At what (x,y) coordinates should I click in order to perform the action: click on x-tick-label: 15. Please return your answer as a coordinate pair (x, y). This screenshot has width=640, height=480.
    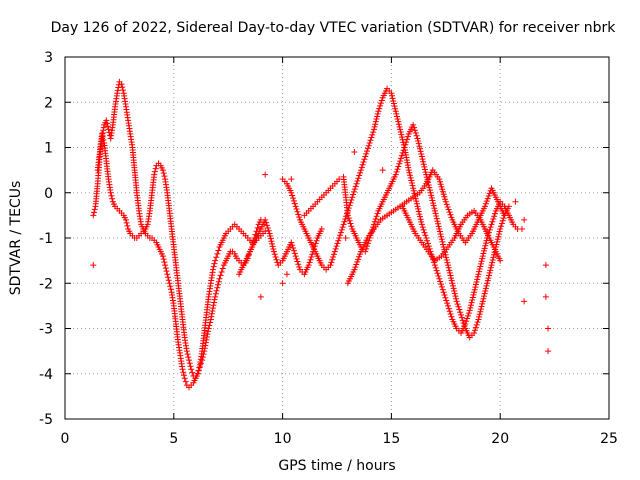
    Looking at the image, I should click on (391, 439).